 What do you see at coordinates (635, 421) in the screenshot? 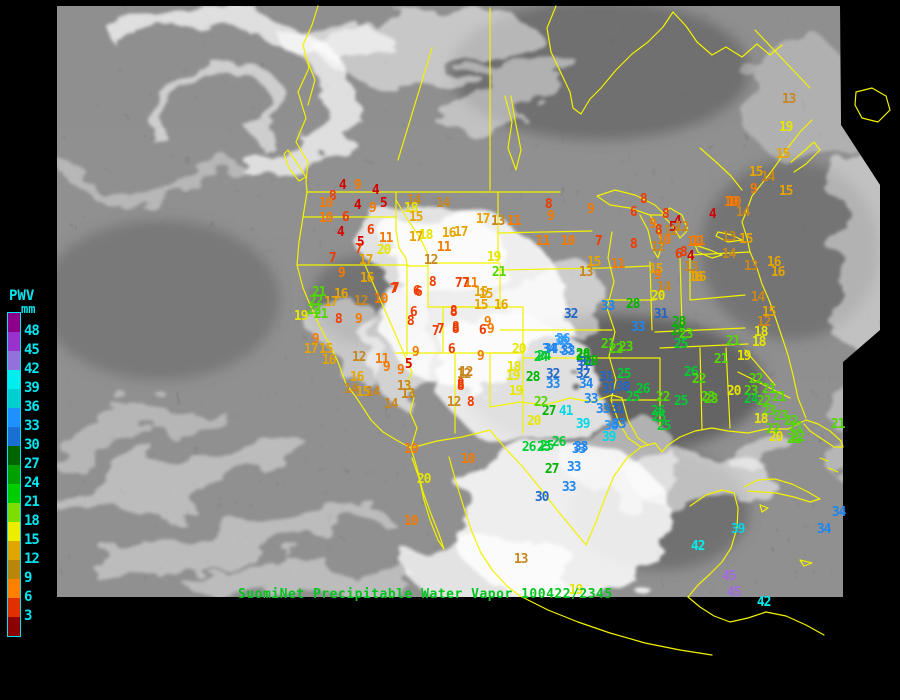
I see `tx-east-border` at bounding box center [635, 421].